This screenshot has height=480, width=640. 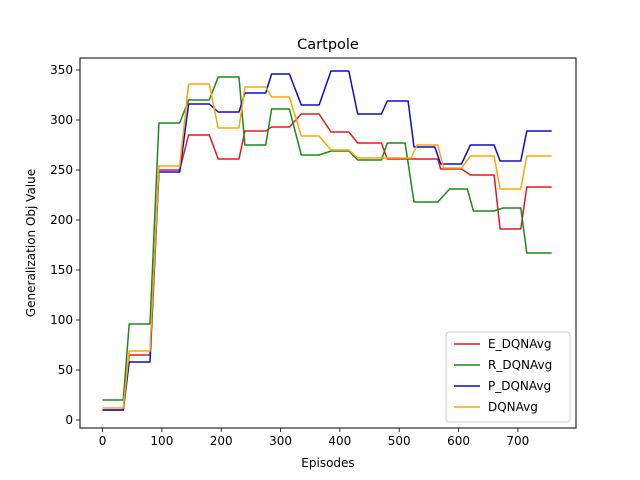 What do you see at coordinates (31, 243) in the screenshot?
I see `y-axis-label: Generalization Obj Value` at bounding box center [31, 243].